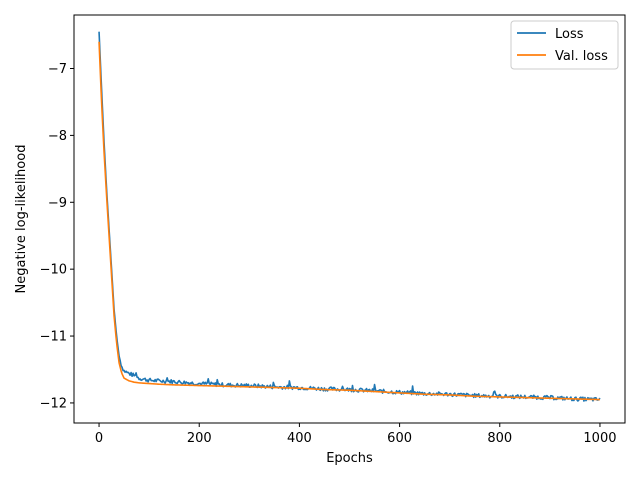 This screenshot has height=480, width=640. I want to click on x-axis-label: Epochs, so click(349, 458).